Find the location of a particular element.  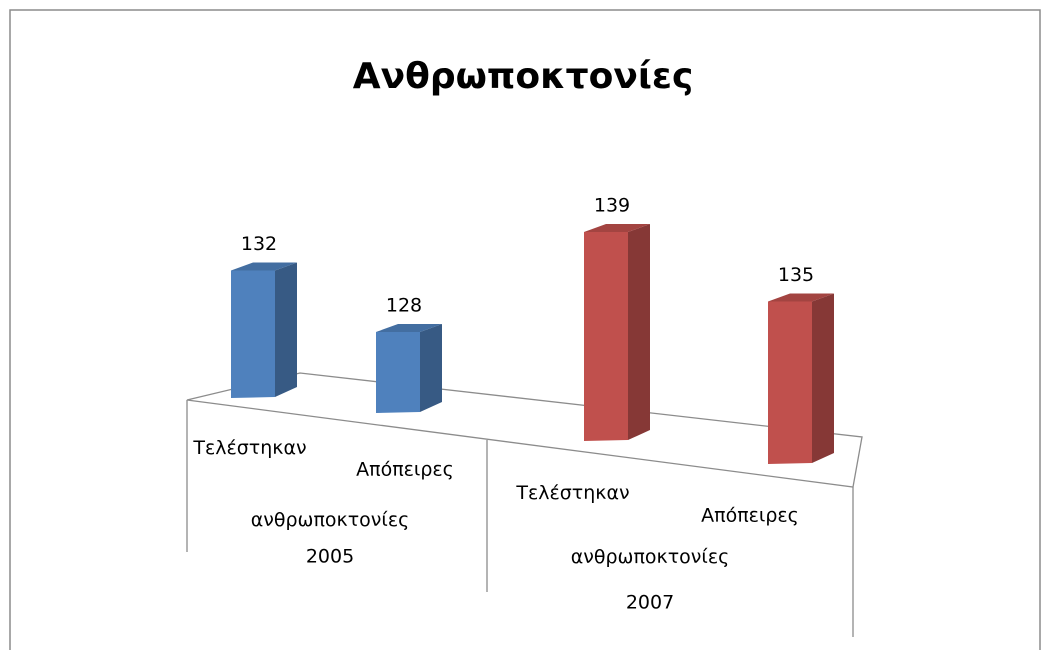

data-label: 132 is located at coordinates (259, 244).